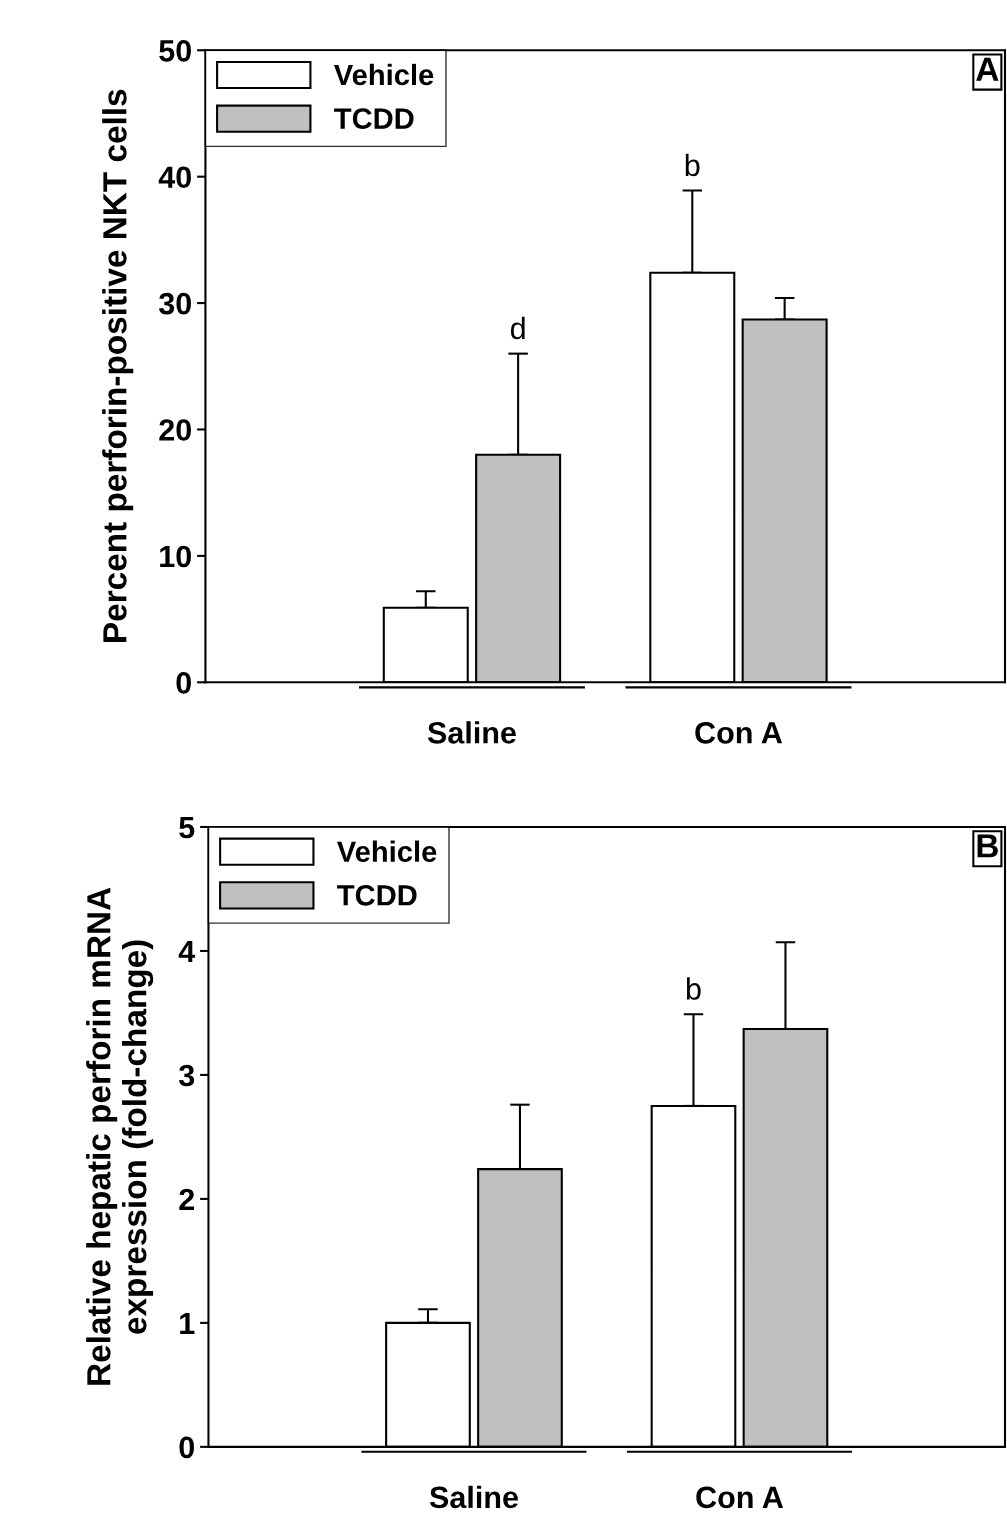 Image resolution: width=1007 pixels, height=1523 pixels. Describe the element at coordinates (187, 1323) in the screenshot. I see `y-tick-label: 1` at that location.